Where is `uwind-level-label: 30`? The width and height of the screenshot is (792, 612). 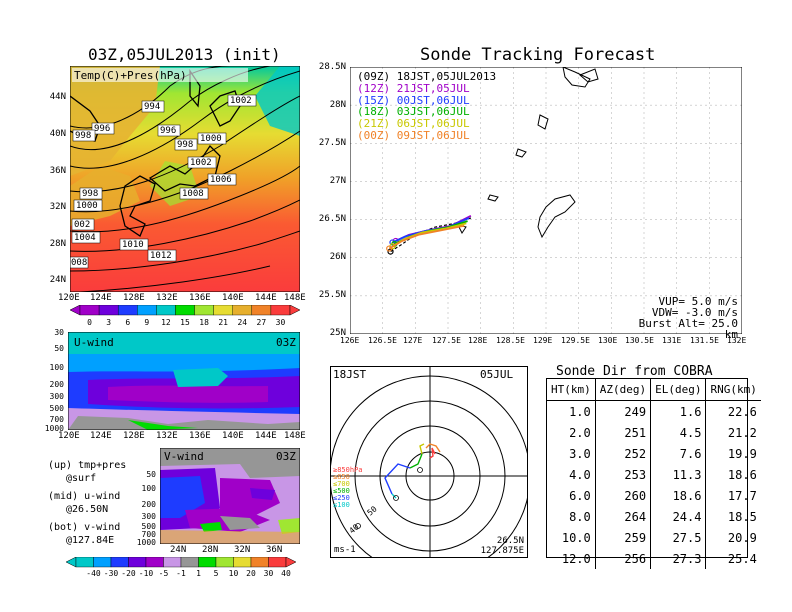
uwind-level-label: 30 is located at coordinates (59, 332).